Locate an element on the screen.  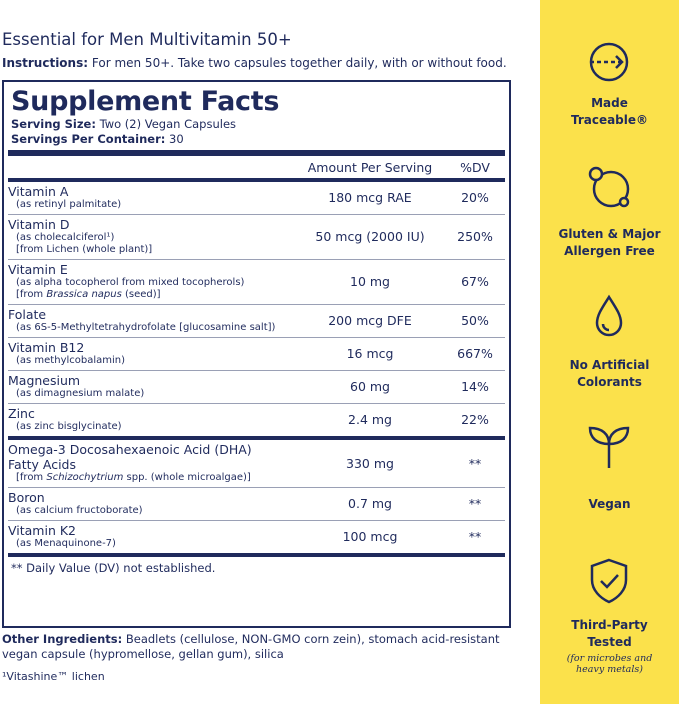
badge-label: Made Traceable® is located at coordinates (609, 111).